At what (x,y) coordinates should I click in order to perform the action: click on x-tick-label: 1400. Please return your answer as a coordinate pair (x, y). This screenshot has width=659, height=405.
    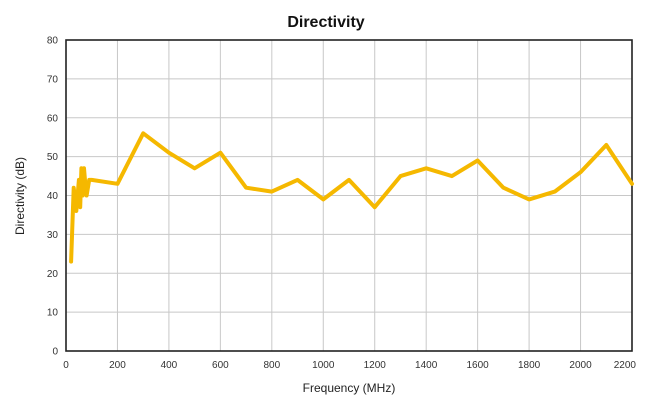
    Looking at the image, I should click on (426, 365).